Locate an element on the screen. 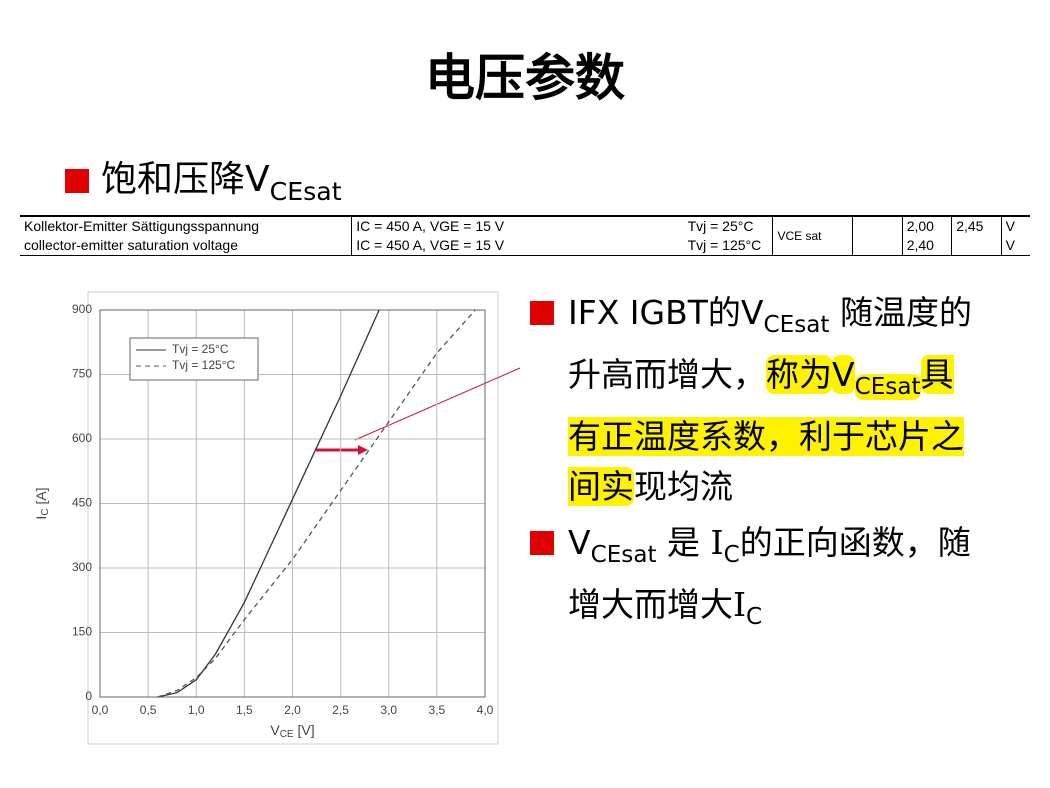 The height and width of the screenshot is (788, 1050). y-axis-label-part: C is located at coordinates (45, 511).